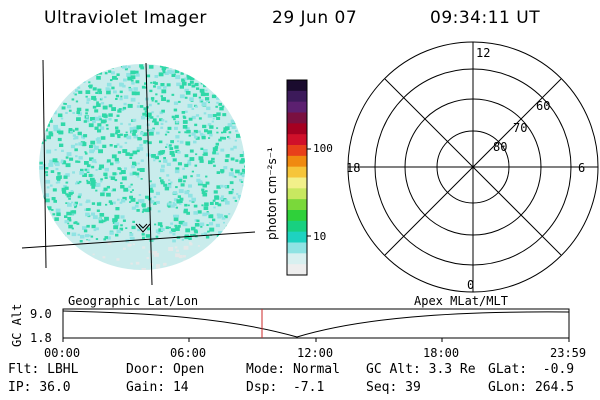 The image size is (600, 400). Describe the element at coordinates (285, 387) in the screenshot. I see `footer-dsp: Dsp: -7.1` at that location.